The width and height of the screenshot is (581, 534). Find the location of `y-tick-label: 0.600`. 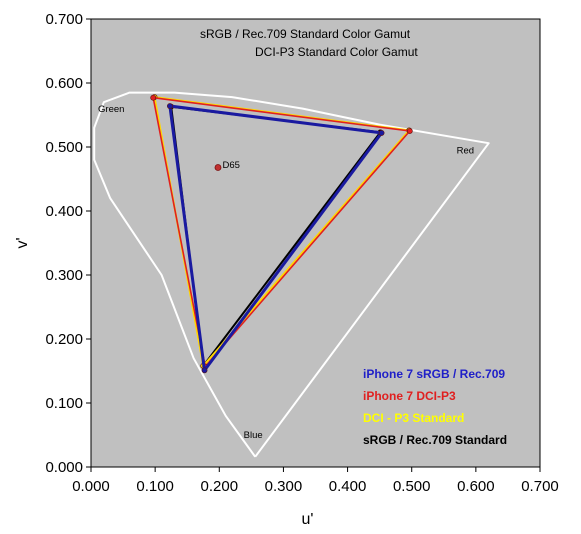

y-tick-label: 0.600 is located at coordinates (64, 83).